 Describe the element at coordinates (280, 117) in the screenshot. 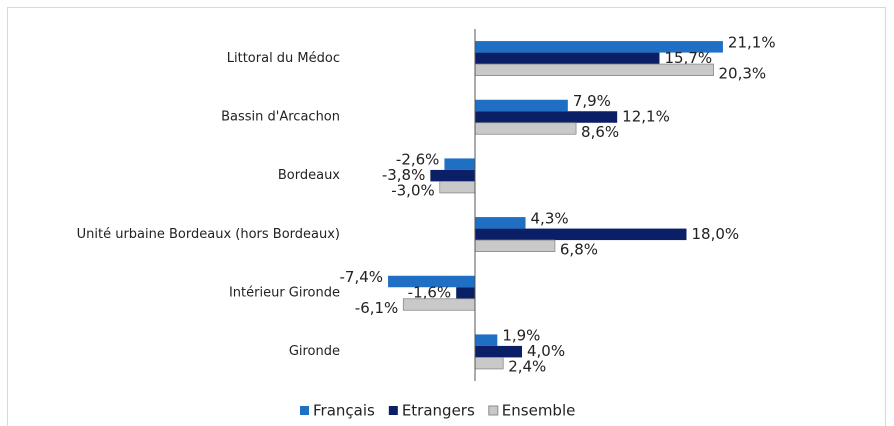

I see `category-label: Bassin d'Arcachon` at that location.